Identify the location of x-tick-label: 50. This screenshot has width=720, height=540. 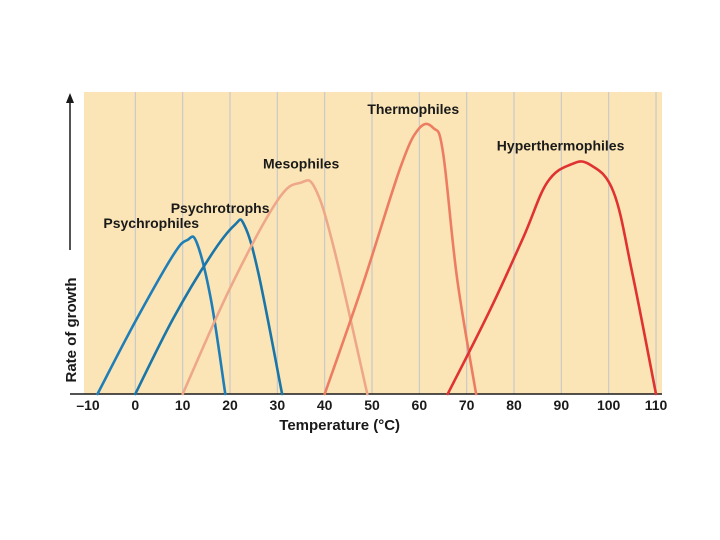
(372, 405).